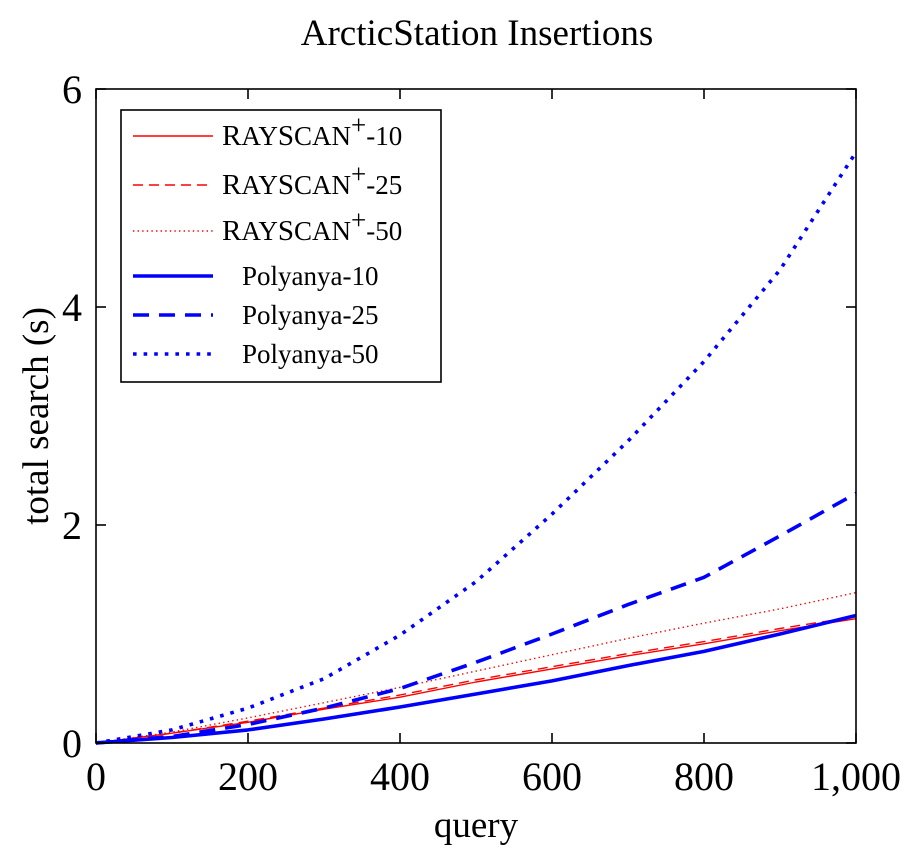 The image size is (922, 865). I want to click on legend-box, so click(281, 246).